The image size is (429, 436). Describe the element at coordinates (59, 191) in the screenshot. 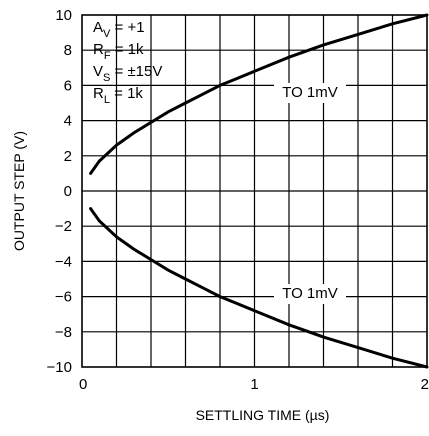

I see `y-tick-labels: −10 −8 −6 −4 −2 0 2 4 6 8 10` at that location.